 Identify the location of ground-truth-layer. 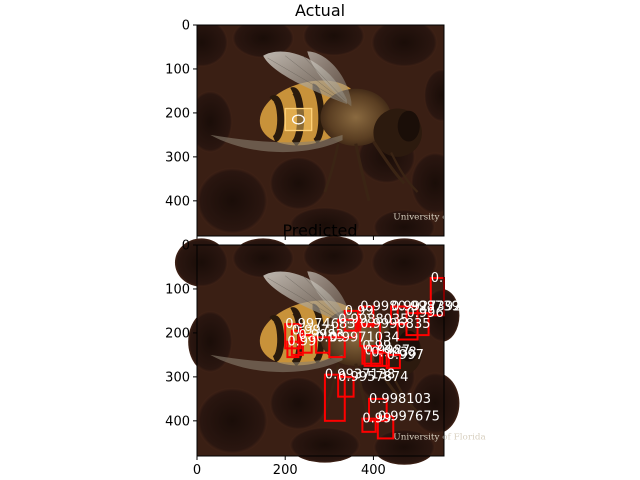
(298, 119).